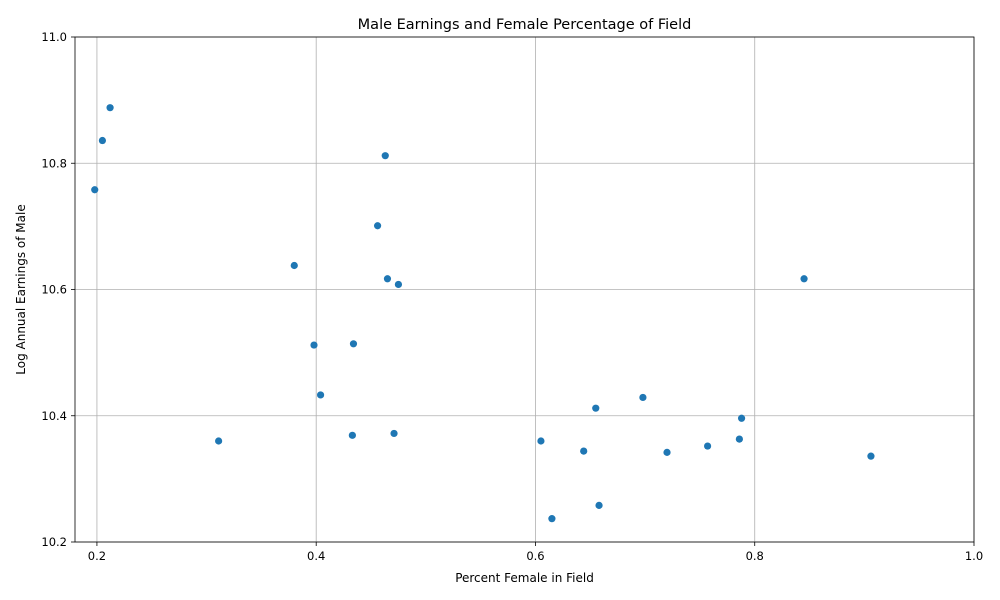 Image resolution: width=1000 pixels, height=600 pixels. Describe the element at coordinates (54, 37) in the screenshot. I see `y-tick-label: 11.0` at that location.